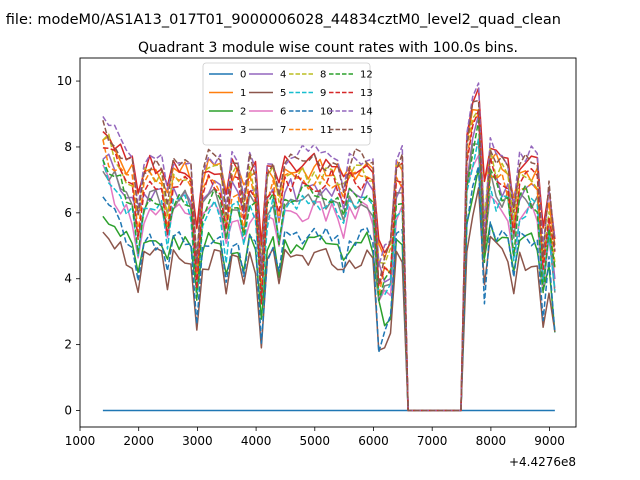  I want to click on y-tick-label: 8, so click(68, 147).